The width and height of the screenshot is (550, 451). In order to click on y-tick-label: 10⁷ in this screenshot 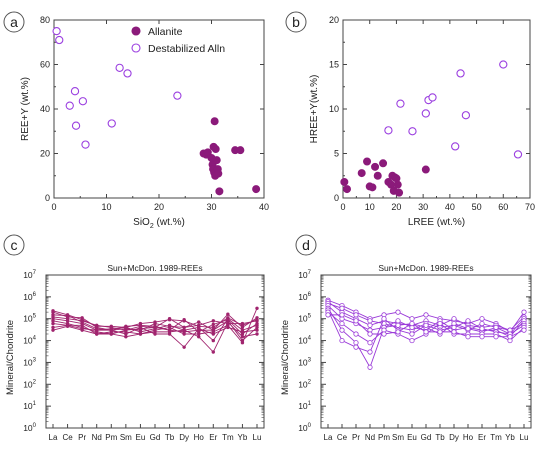, I will do `click(304, 275)`.